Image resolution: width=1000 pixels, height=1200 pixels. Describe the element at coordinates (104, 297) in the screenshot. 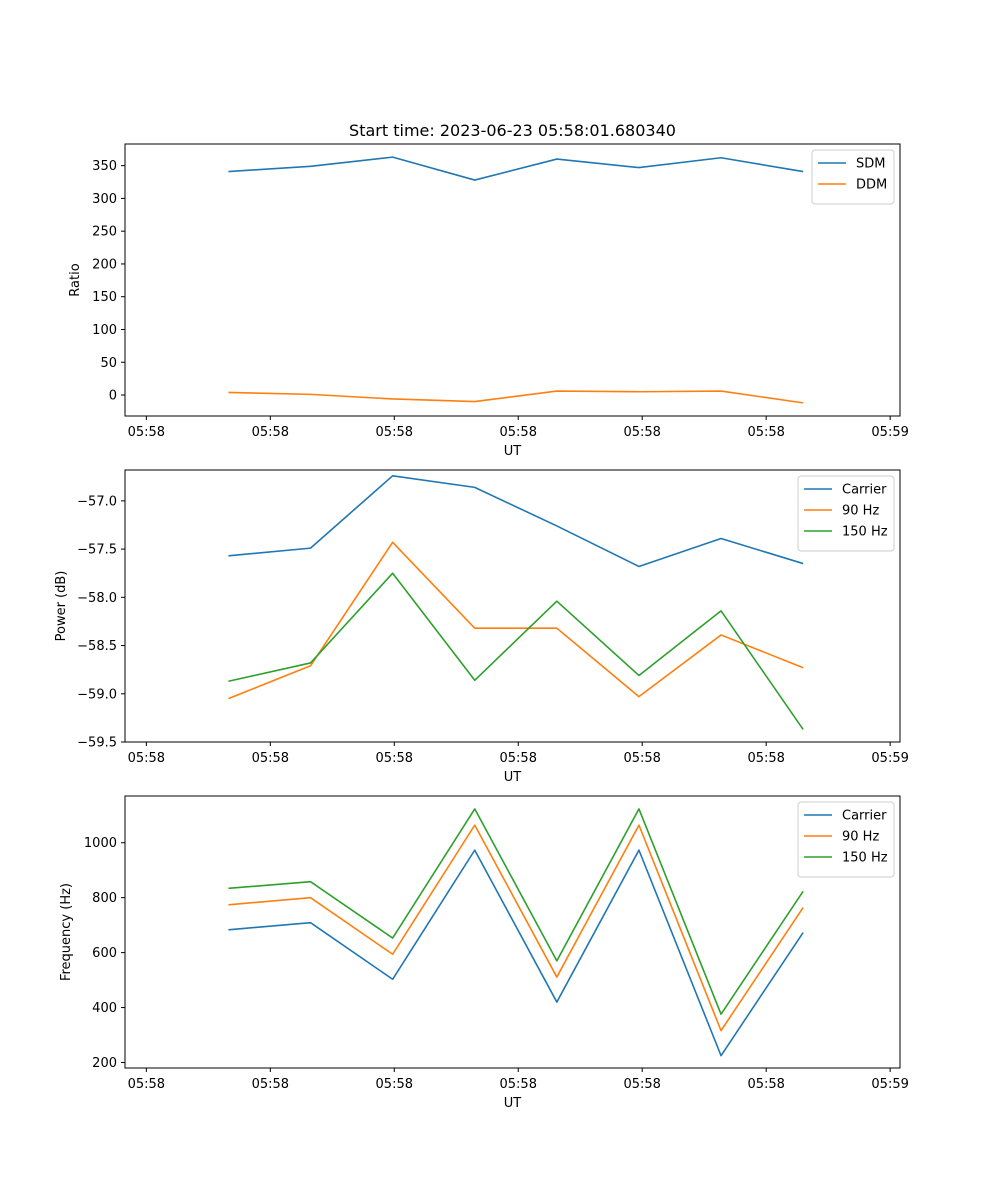

I see `ratio-y-tick-label: 150` at that location.